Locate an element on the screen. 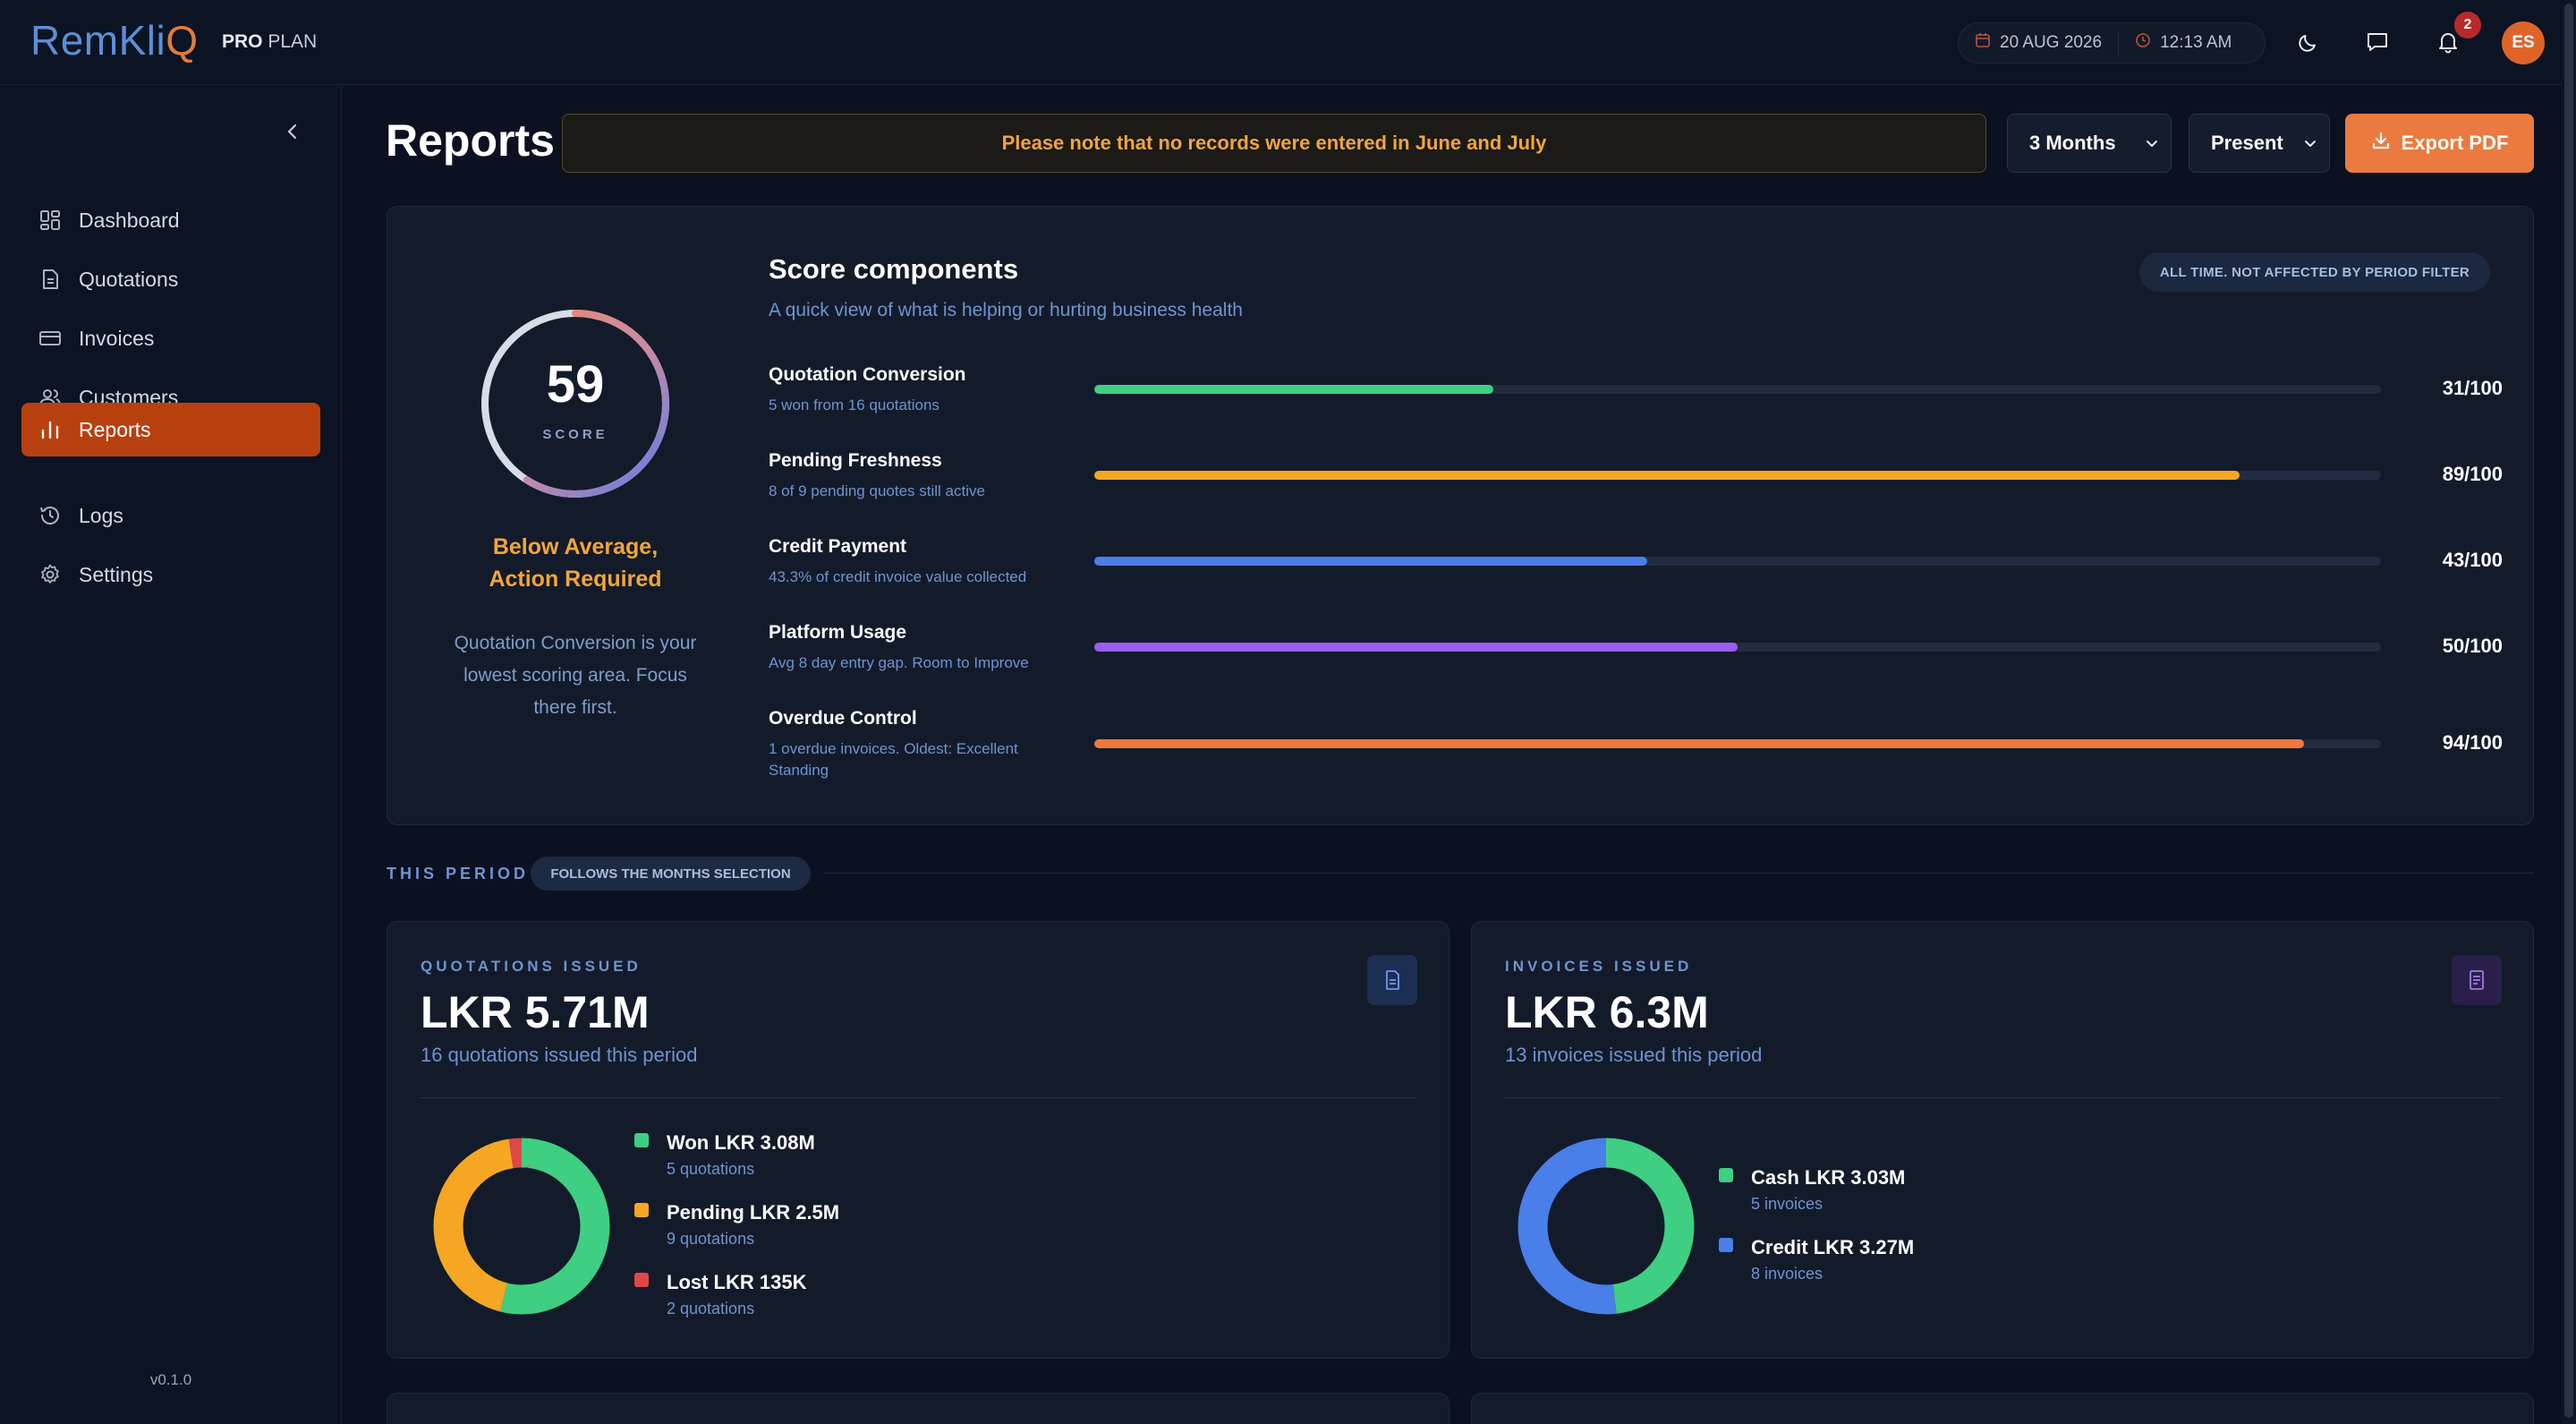 The image size is (2576, 1424). component-desc: 5 won from 16 quotations is located at coordinates (854, 405).